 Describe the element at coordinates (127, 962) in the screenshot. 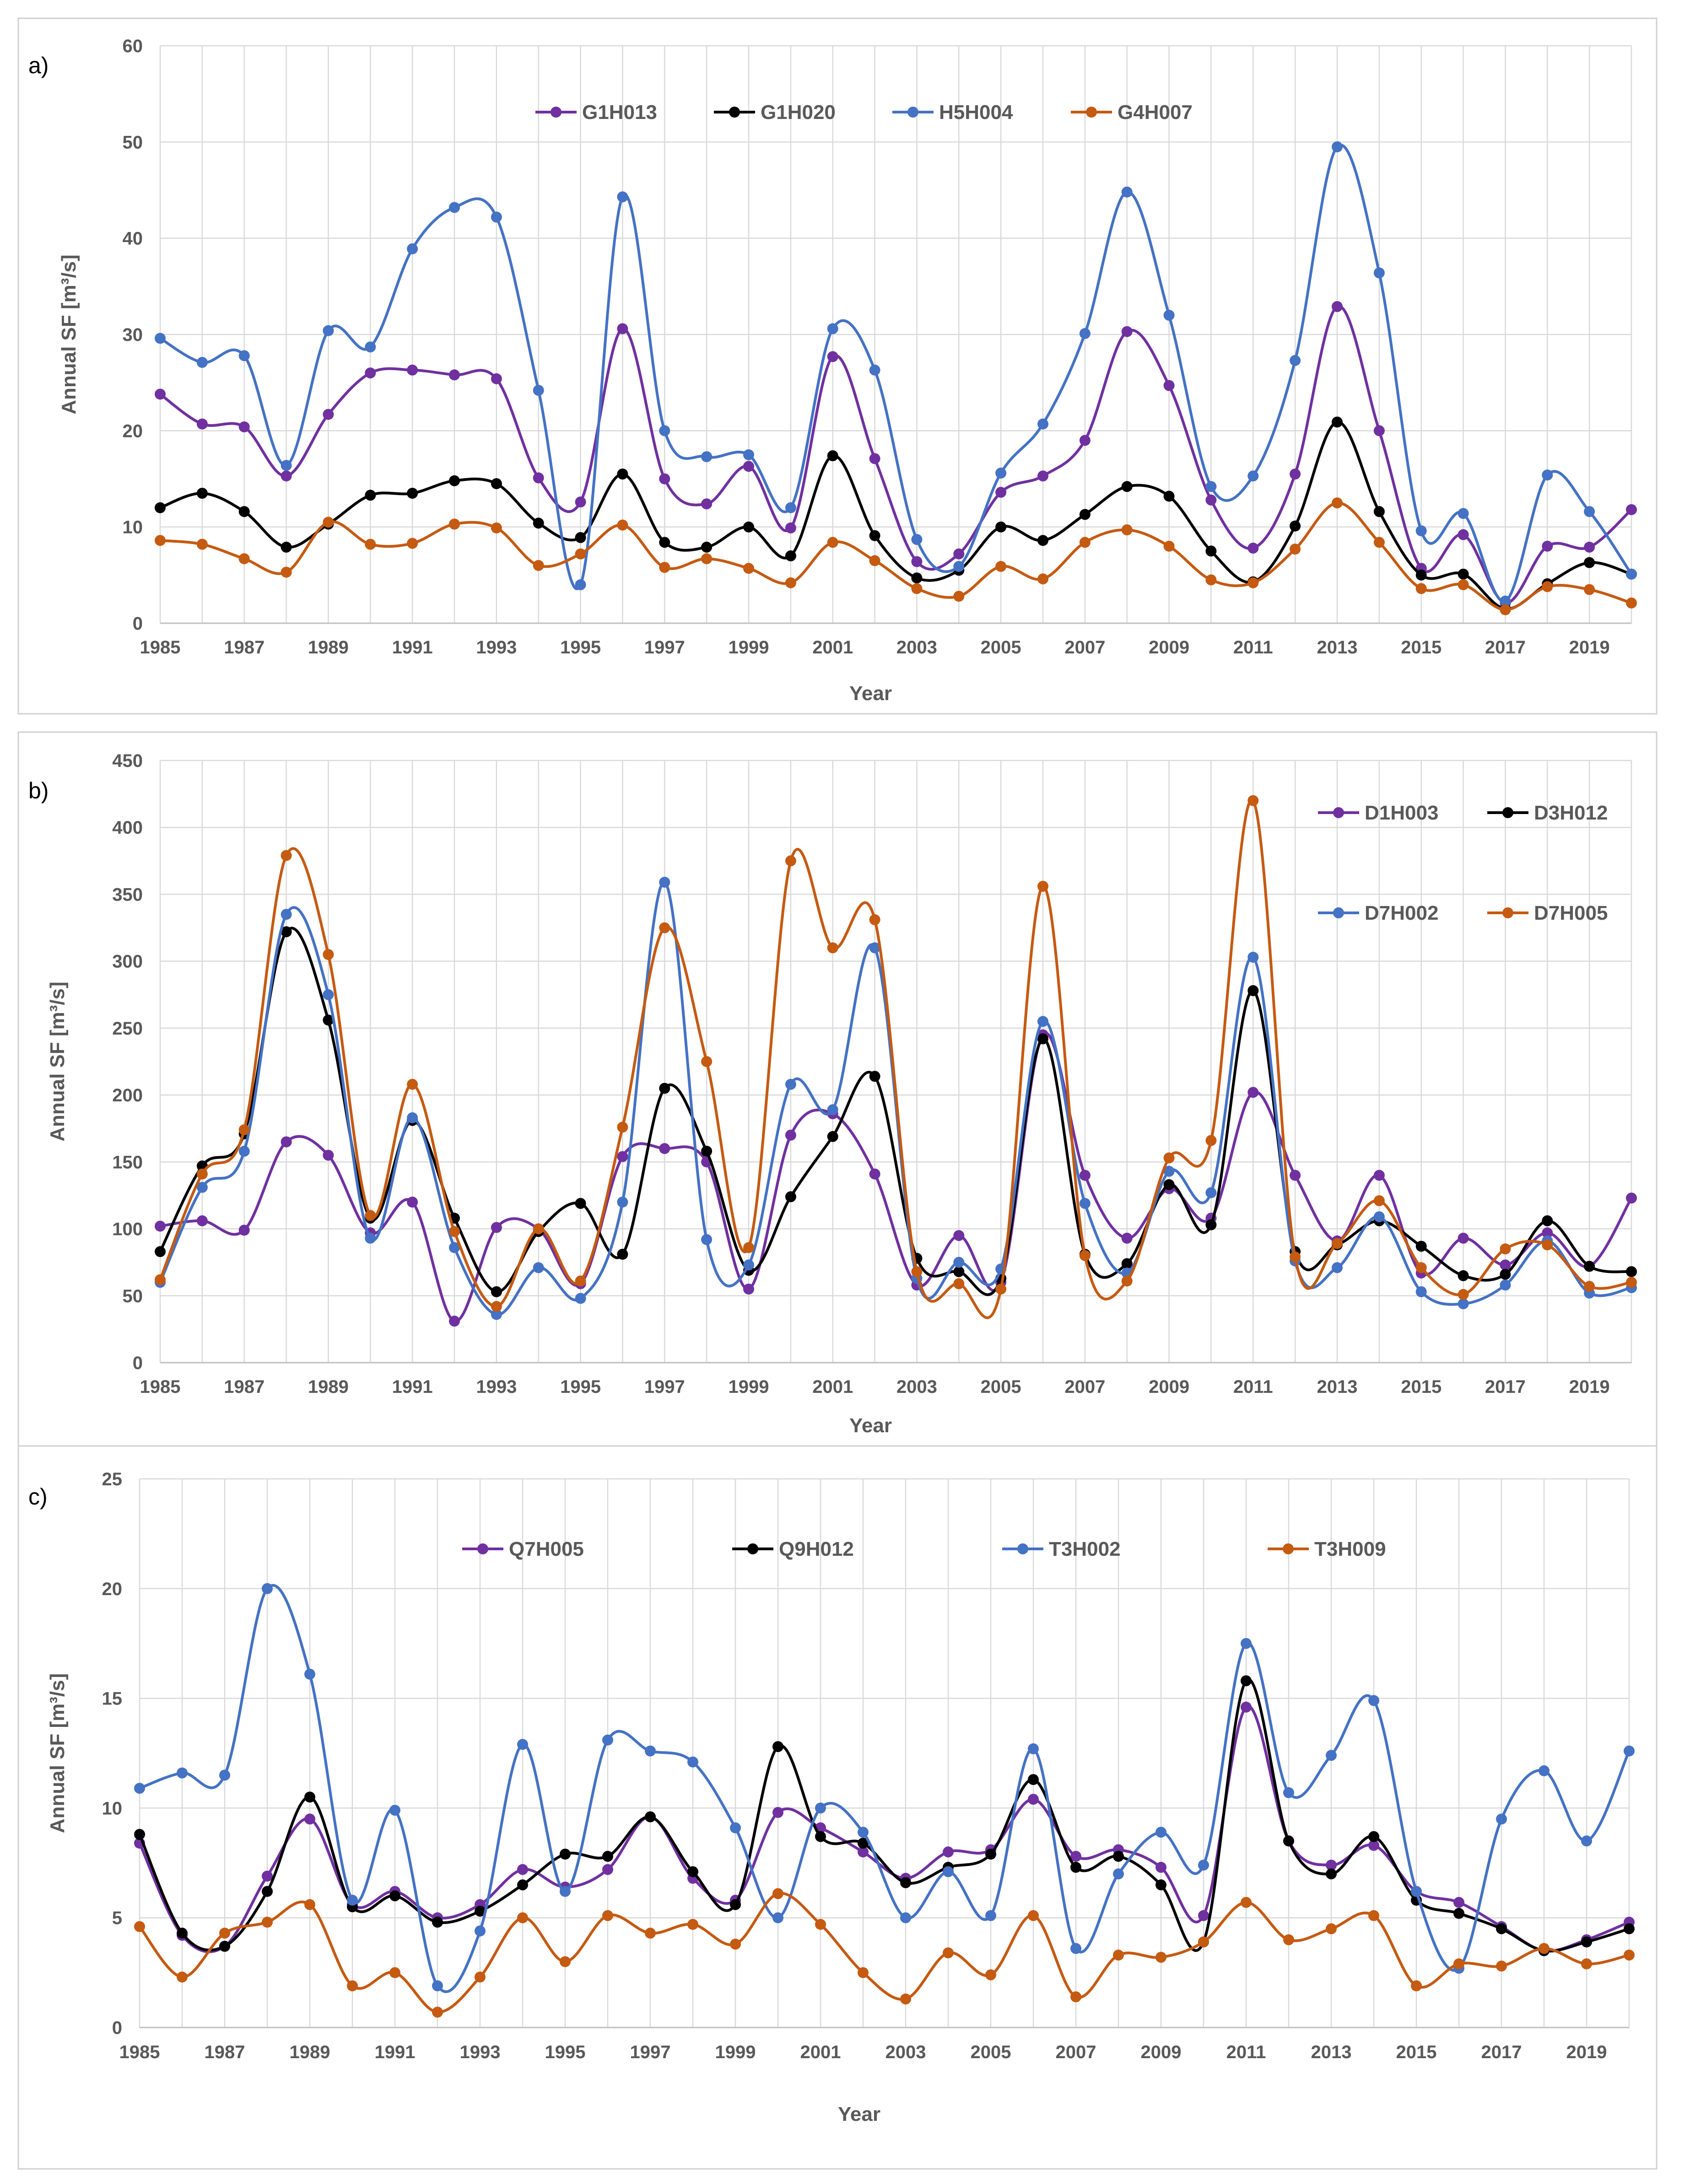

I see `y-tick-label: 300` at that location.